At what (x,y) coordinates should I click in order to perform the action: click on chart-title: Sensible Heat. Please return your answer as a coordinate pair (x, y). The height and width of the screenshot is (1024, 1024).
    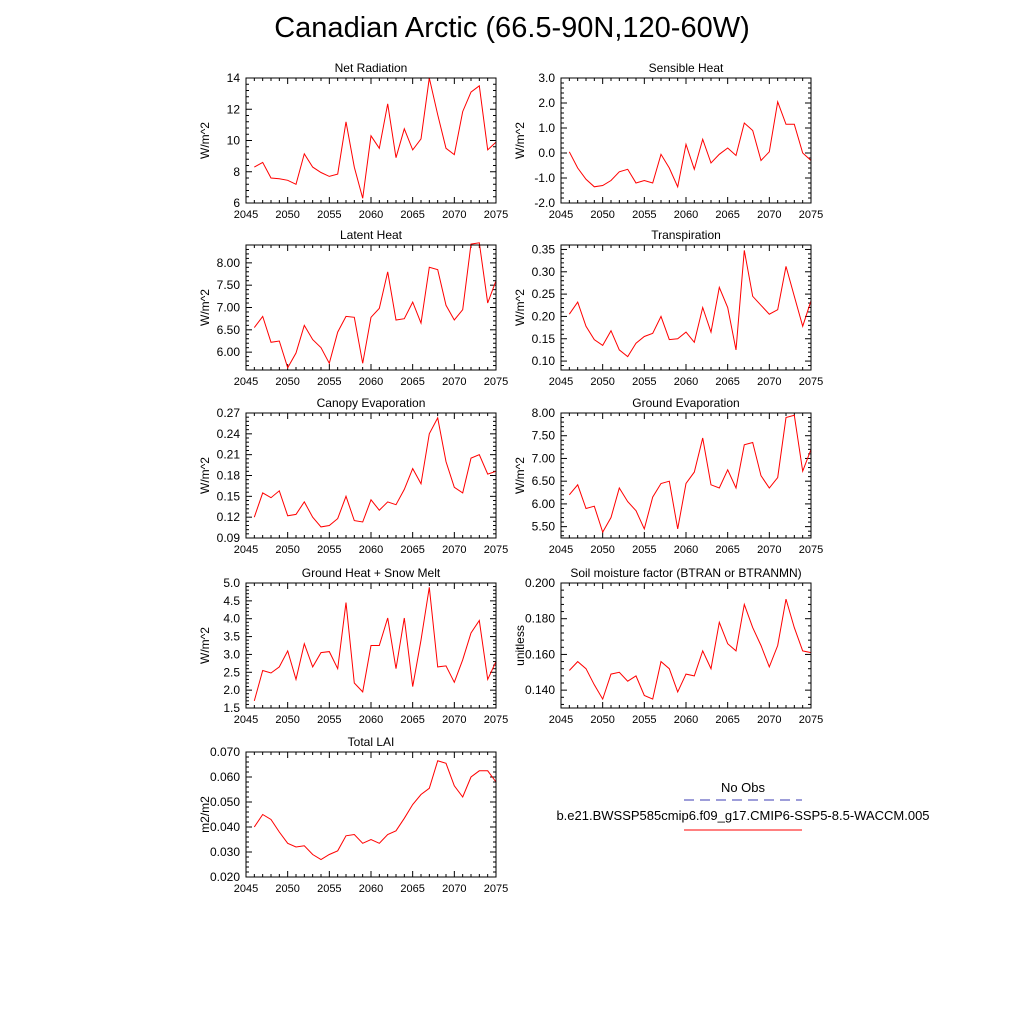
    Looking at the image, I should click on (686, 68).